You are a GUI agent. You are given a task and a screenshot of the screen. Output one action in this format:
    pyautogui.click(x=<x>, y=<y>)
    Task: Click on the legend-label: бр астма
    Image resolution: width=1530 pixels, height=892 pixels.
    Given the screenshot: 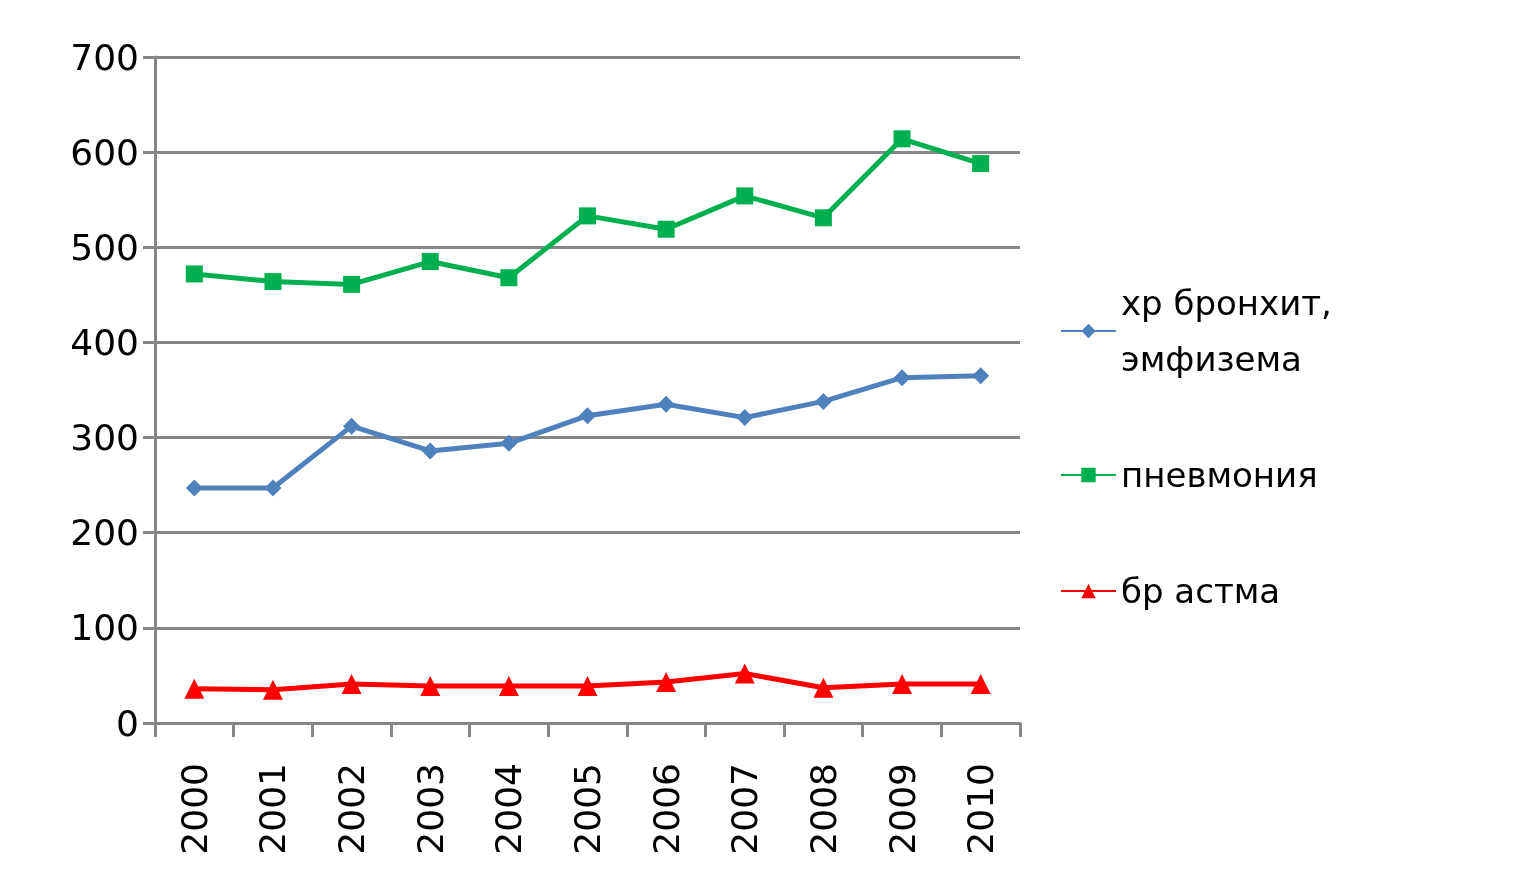 What is the action you would take?
    pyautogui.click(x=1201, y=591)
    